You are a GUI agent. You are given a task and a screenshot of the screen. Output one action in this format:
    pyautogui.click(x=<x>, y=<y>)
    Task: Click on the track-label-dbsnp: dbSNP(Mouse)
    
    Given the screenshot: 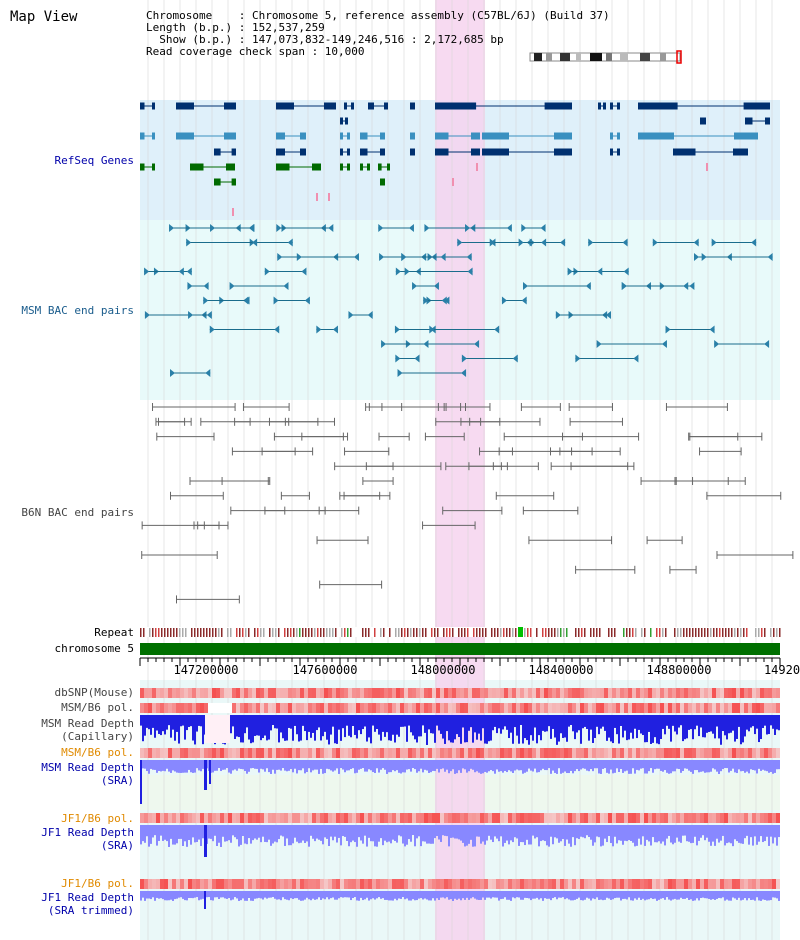 What is the action you would take?
    pyautogui.click(x=94, y=692)
    